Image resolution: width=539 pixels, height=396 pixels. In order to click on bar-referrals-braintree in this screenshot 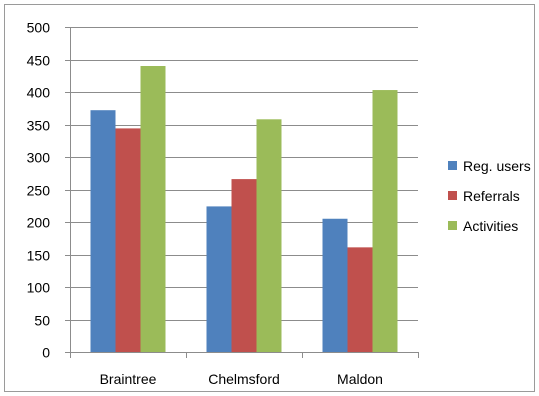, I will do `click(128, 240)`.